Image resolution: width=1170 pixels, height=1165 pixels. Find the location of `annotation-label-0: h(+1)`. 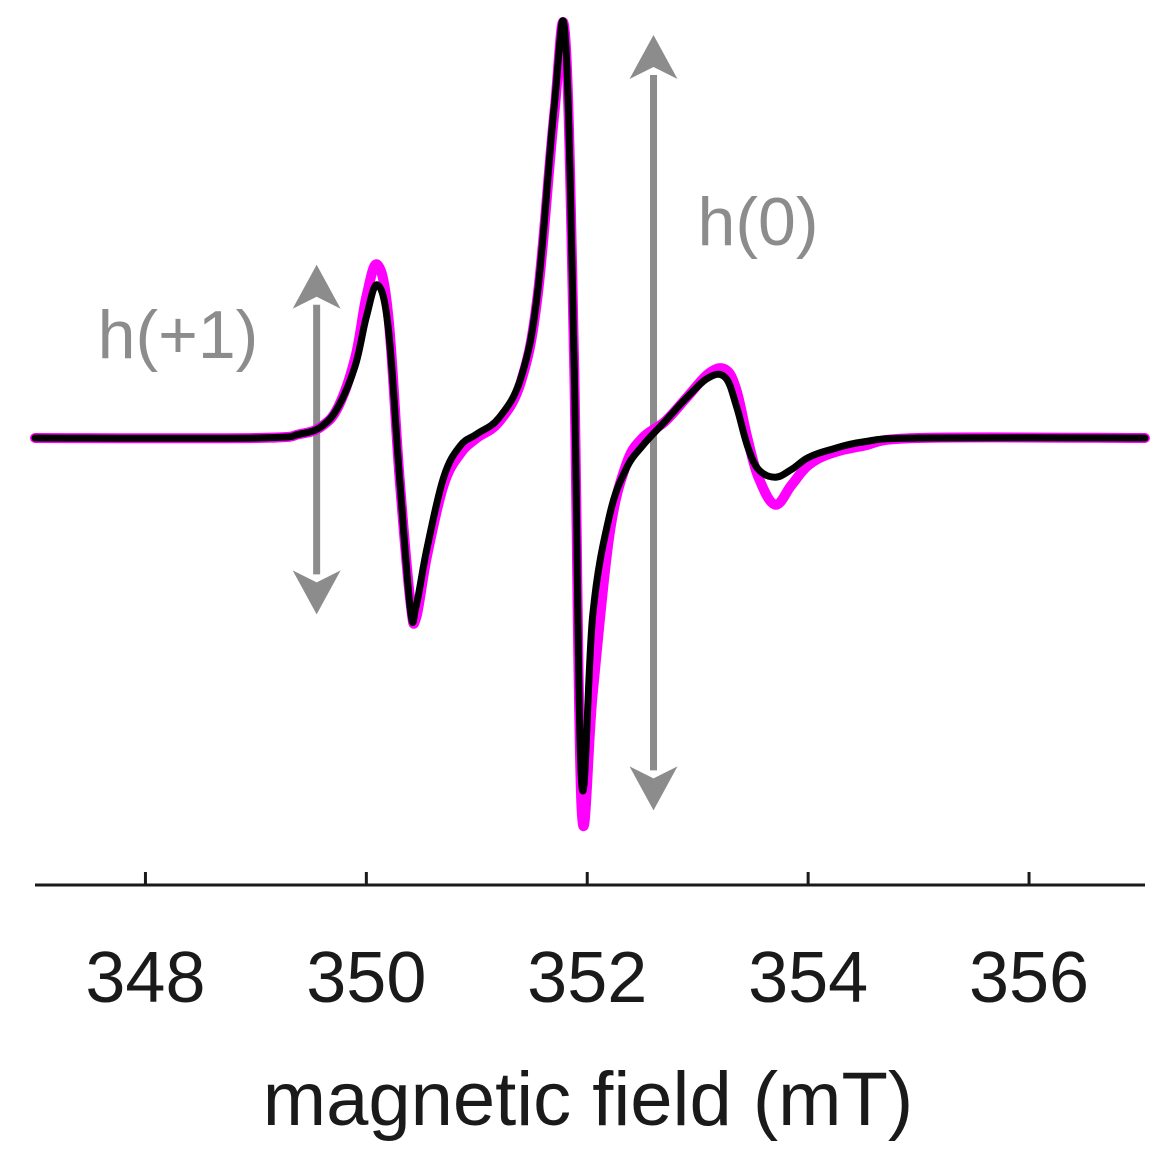

annotation-label-0: h(+1) is located at coordinates (178, 335).